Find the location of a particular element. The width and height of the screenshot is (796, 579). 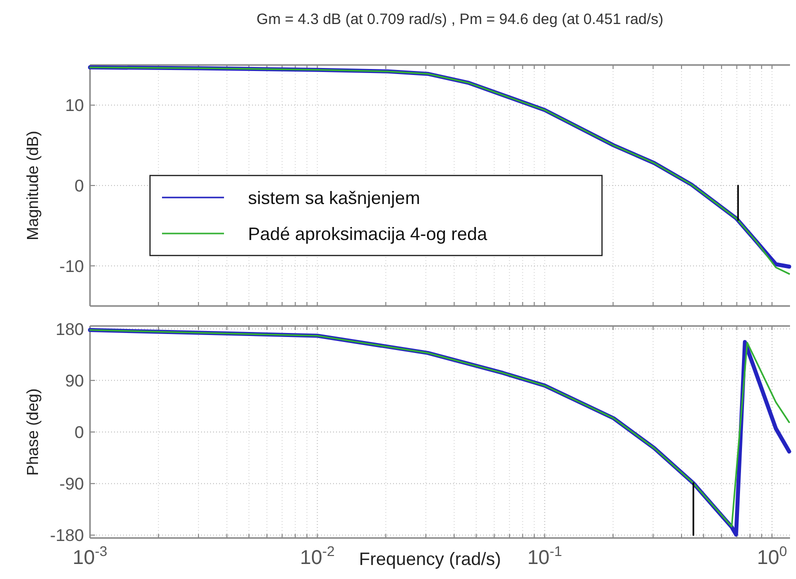

chart-title: Gm = 4.3 dB (at 0.709 rad/s) , Pm = 94.6 deg (at 0.451 rad/s) is located at coordinates (460, 19).